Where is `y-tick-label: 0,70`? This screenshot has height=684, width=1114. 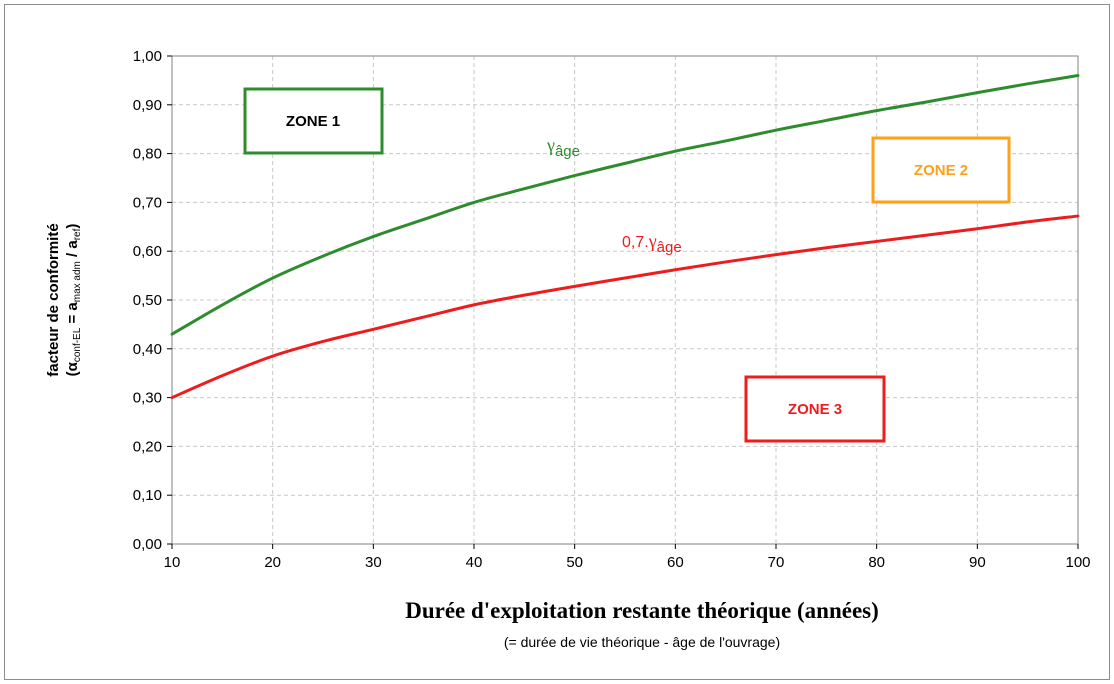 y-tick-label: 0,70 is located at coordinates (147, 202).